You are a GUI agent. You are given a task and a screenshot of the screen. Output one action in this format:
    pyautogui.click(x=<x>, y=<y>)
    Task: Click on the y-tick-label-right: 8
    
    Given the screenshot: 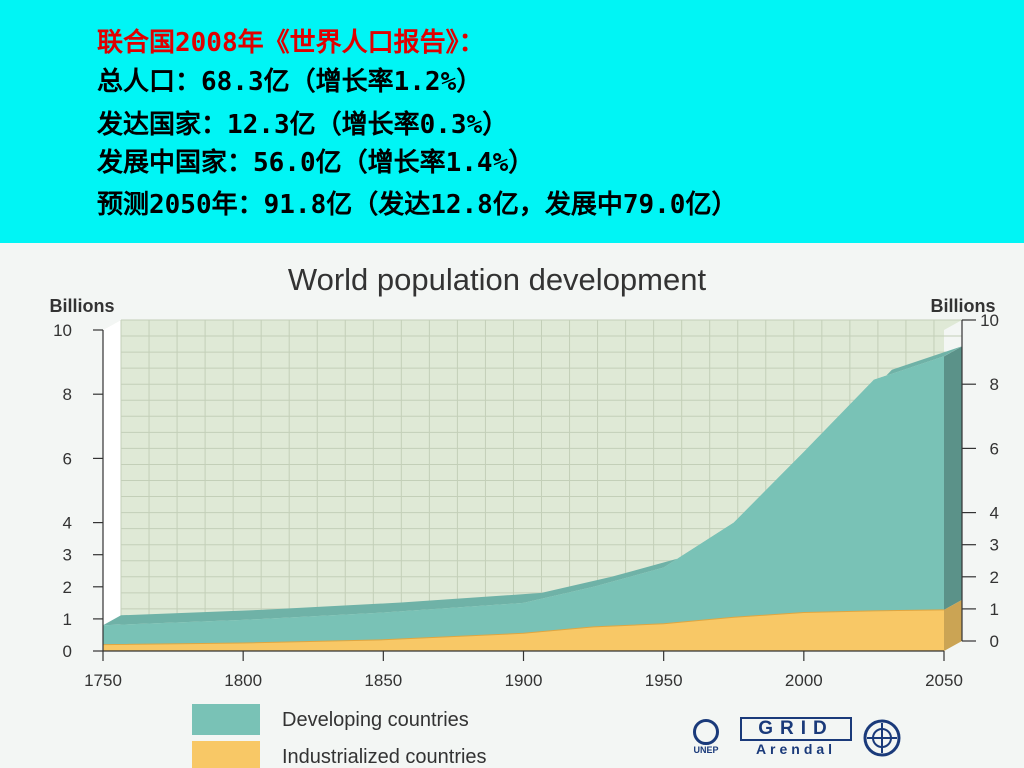 What is the action you would take?
    pyautogui.click(x=994, y=384)
    